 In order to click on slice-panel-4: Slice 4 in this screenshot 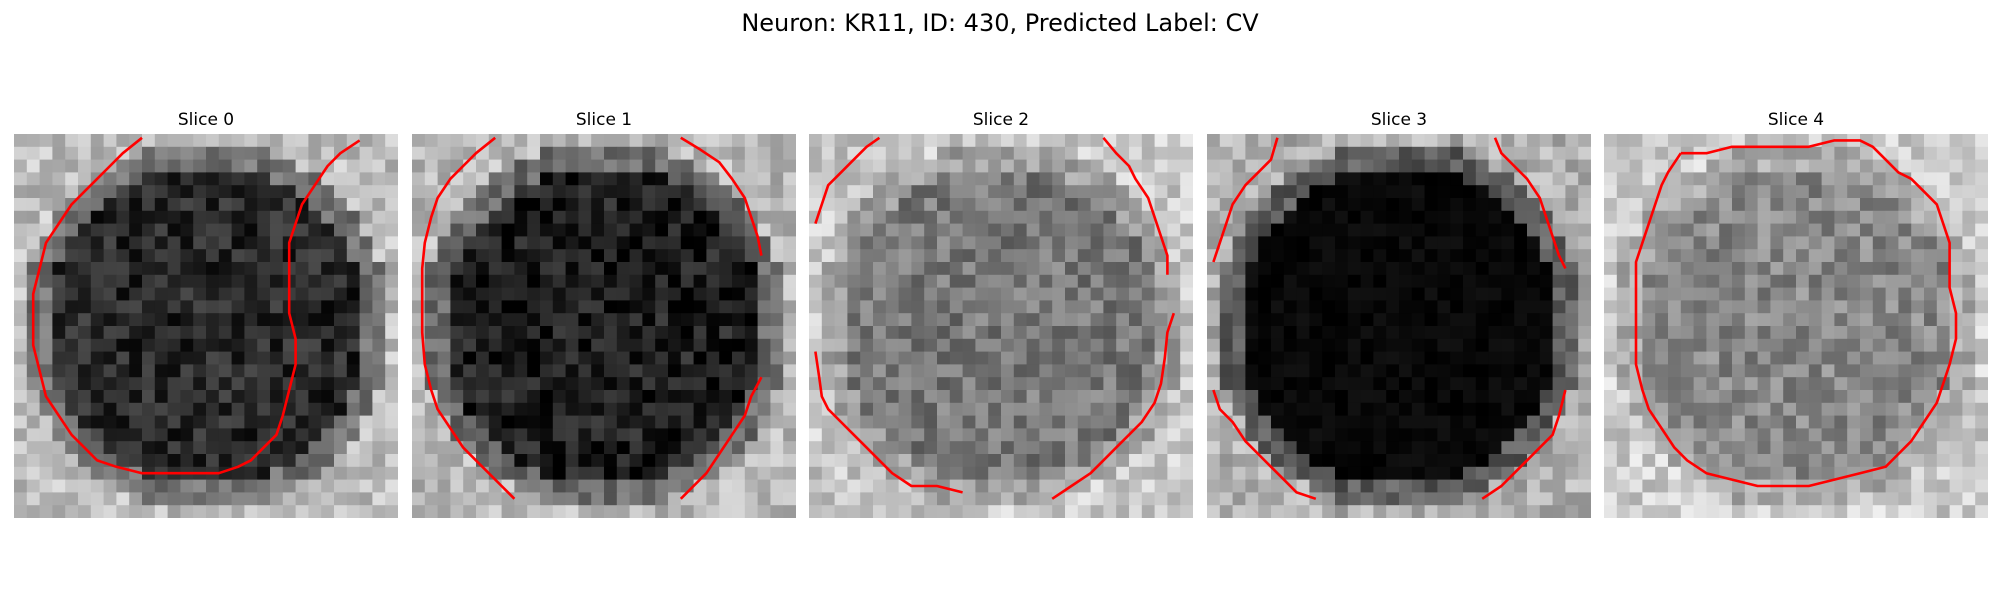, I will do `click(1796, 314)`.